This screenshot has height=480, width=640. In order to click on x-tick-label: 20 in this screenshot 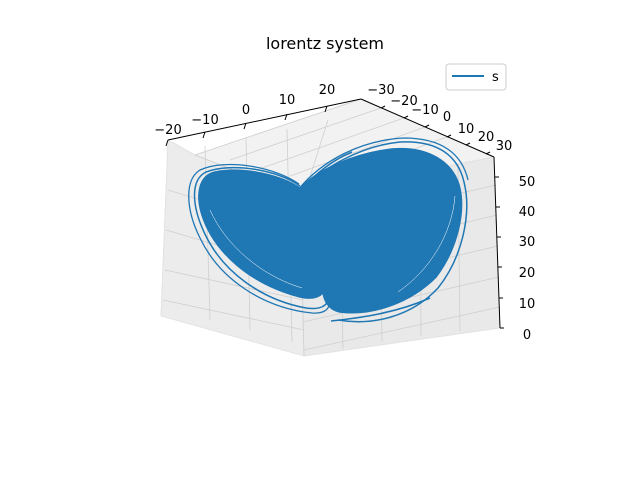, I will do `click(327, 90)`.